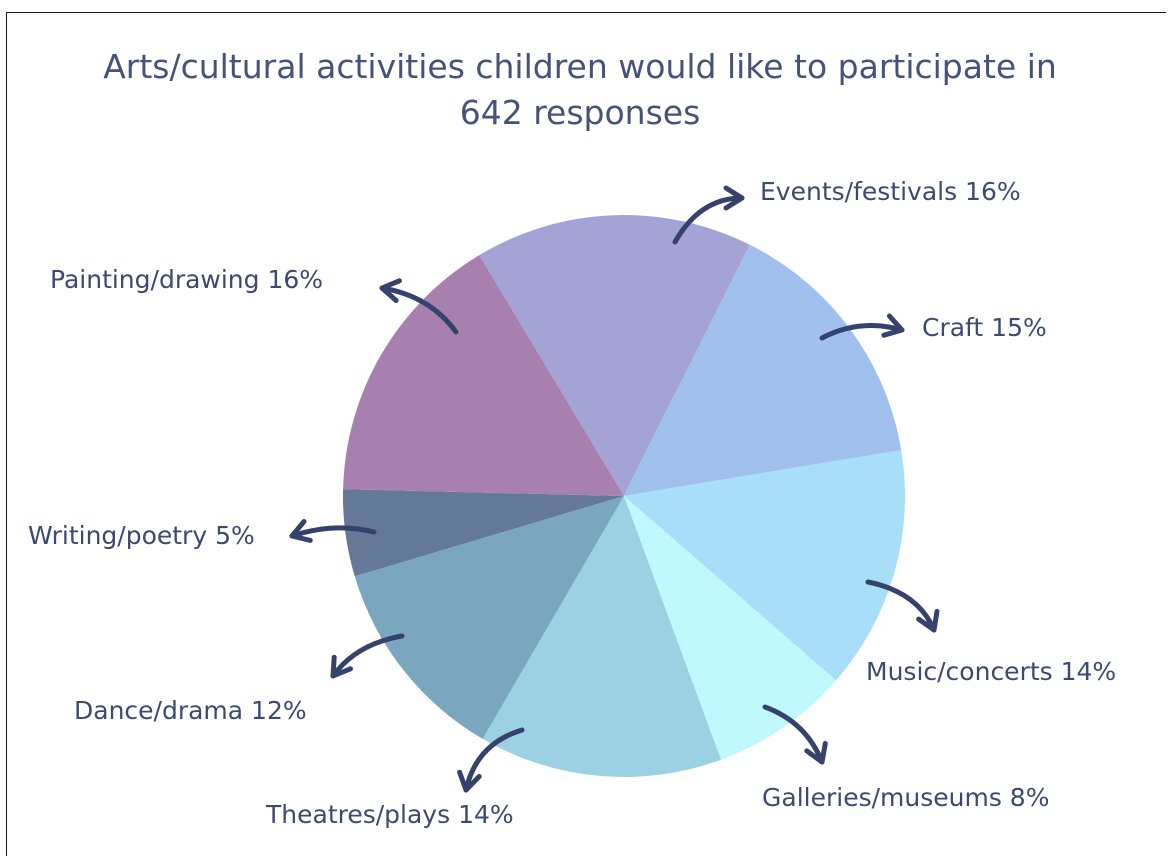  I want to click on pie-slice-theatres-plays, so click(602, 637).